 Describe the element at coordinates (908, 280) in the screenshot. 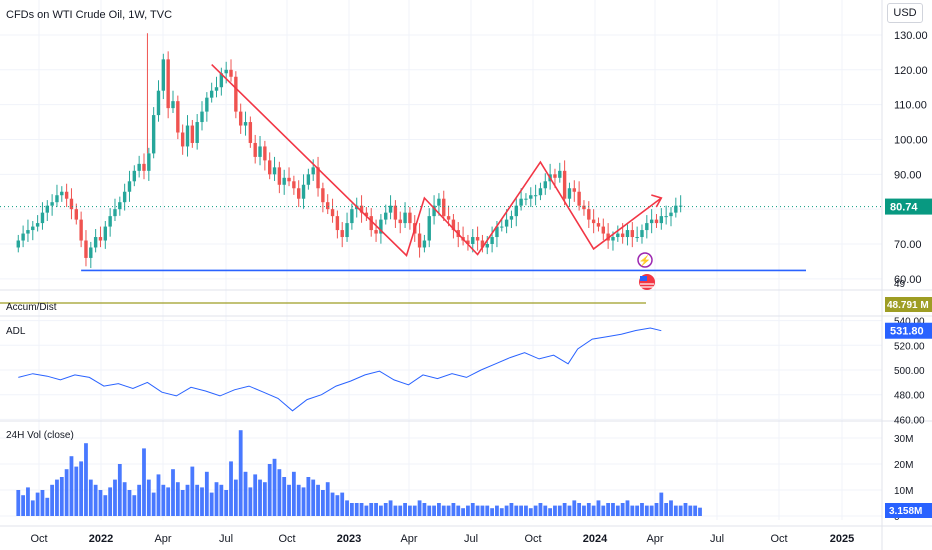

I see `price-axis-tick: 60.00` at that location.